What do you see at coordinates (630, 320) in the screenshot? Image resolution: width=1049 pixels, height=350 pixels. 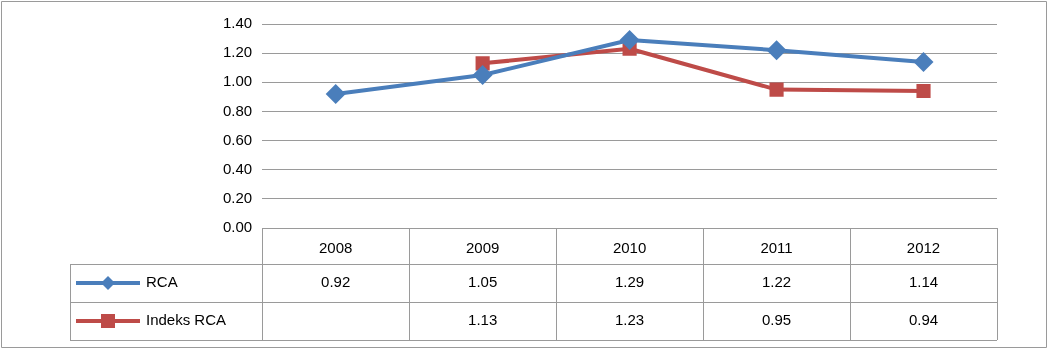 I see `data-label: 1.23` at bounding box center [630, 320].